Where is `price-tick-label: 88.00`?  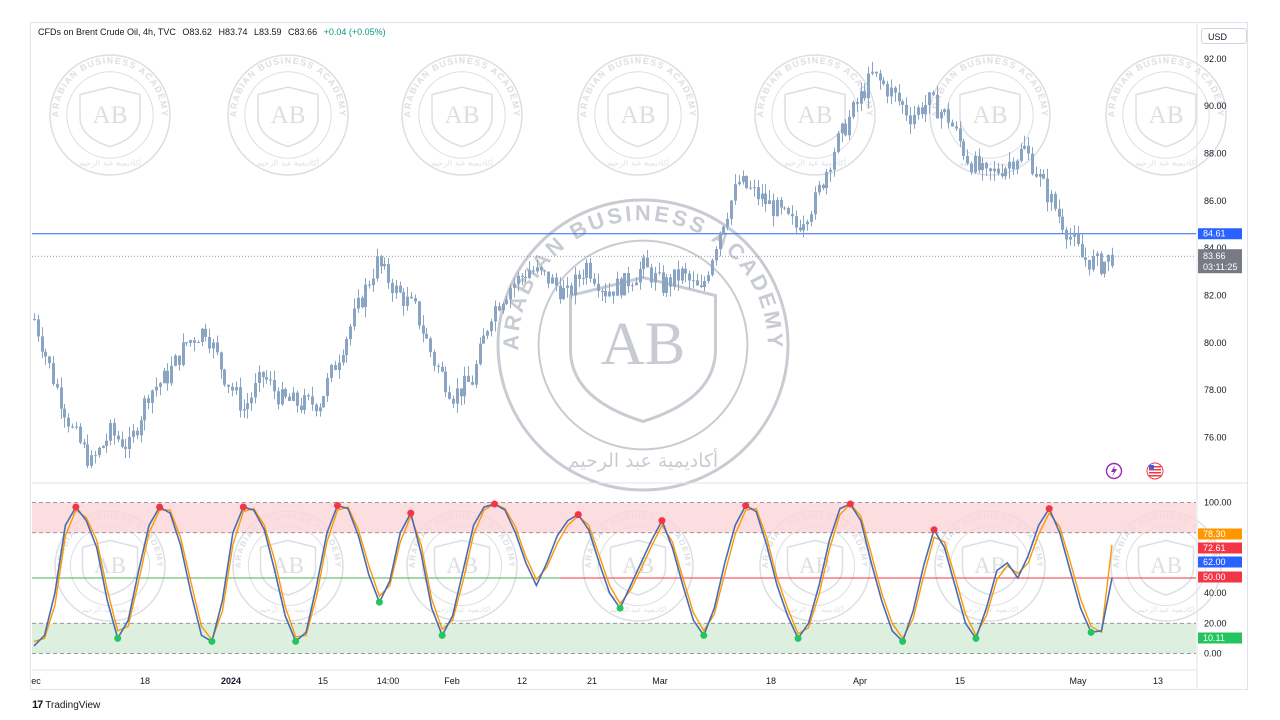 price-tick-label: 88.00 is located at coordinates (1215, 154).